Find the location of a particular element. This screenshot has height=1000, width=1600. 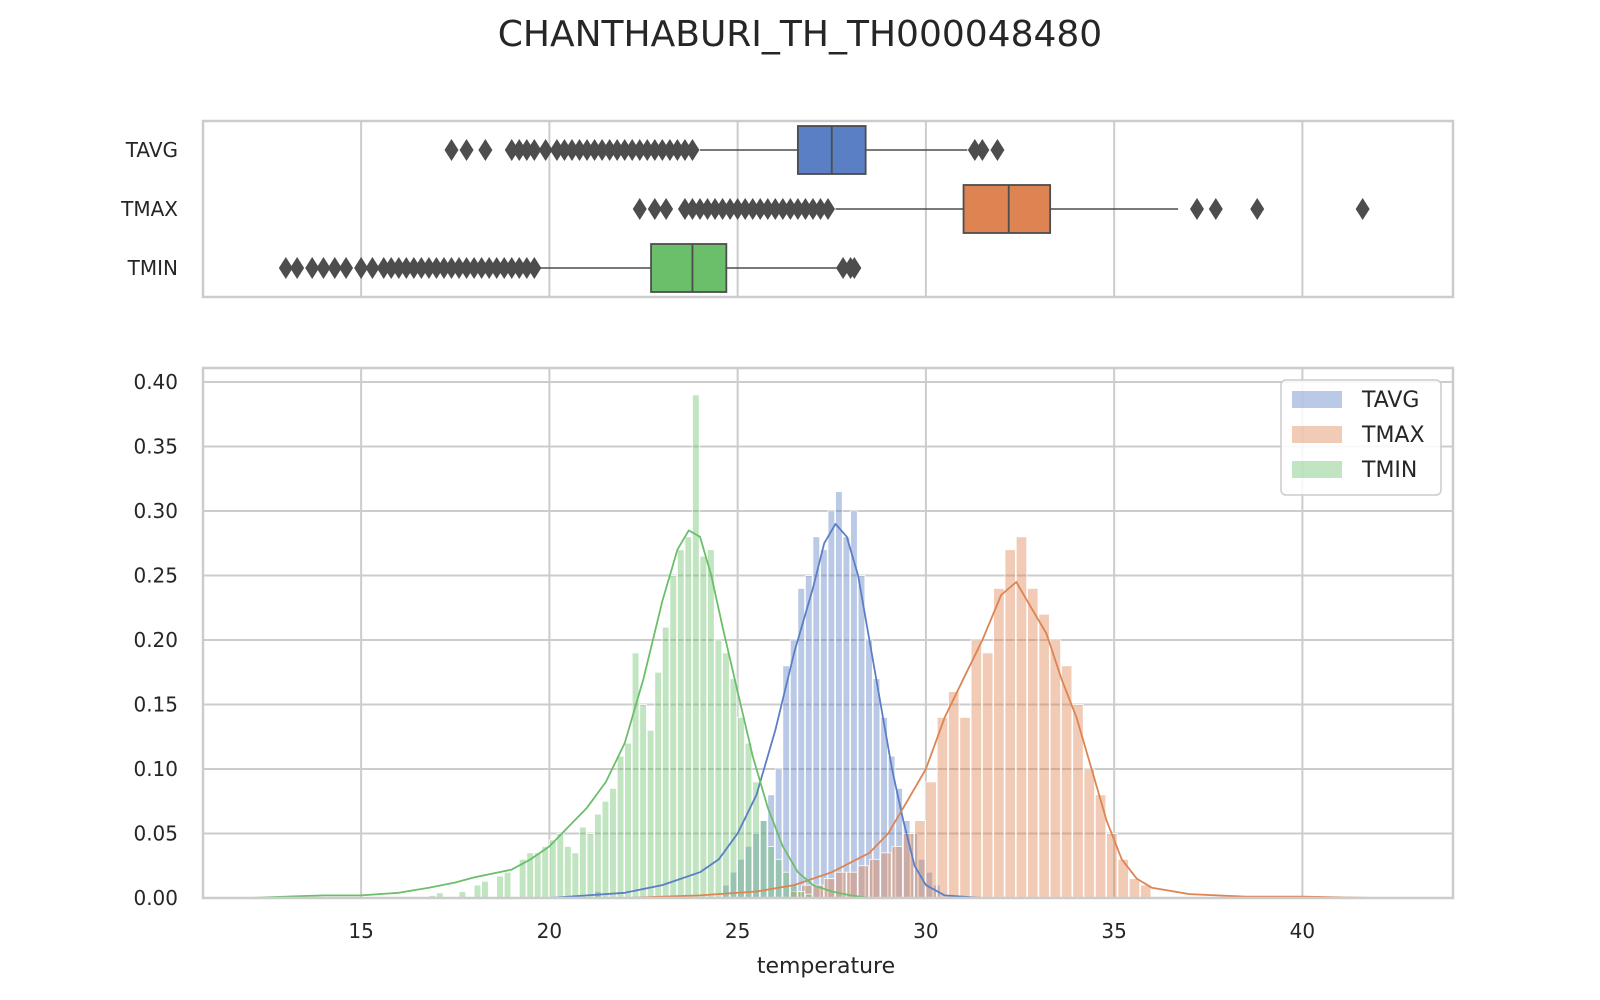

boxplot-category-labels: TAVG TMAX TMIN is located at coordinates (149, 209).